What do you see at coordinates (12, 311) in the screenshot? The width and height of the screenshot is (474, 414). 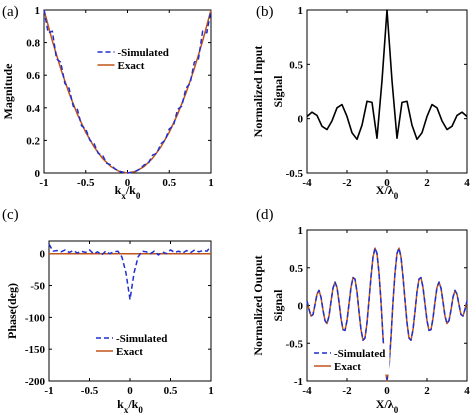 I see `y-axis-label: Phase(deg)` at bounding box center [12, 311].